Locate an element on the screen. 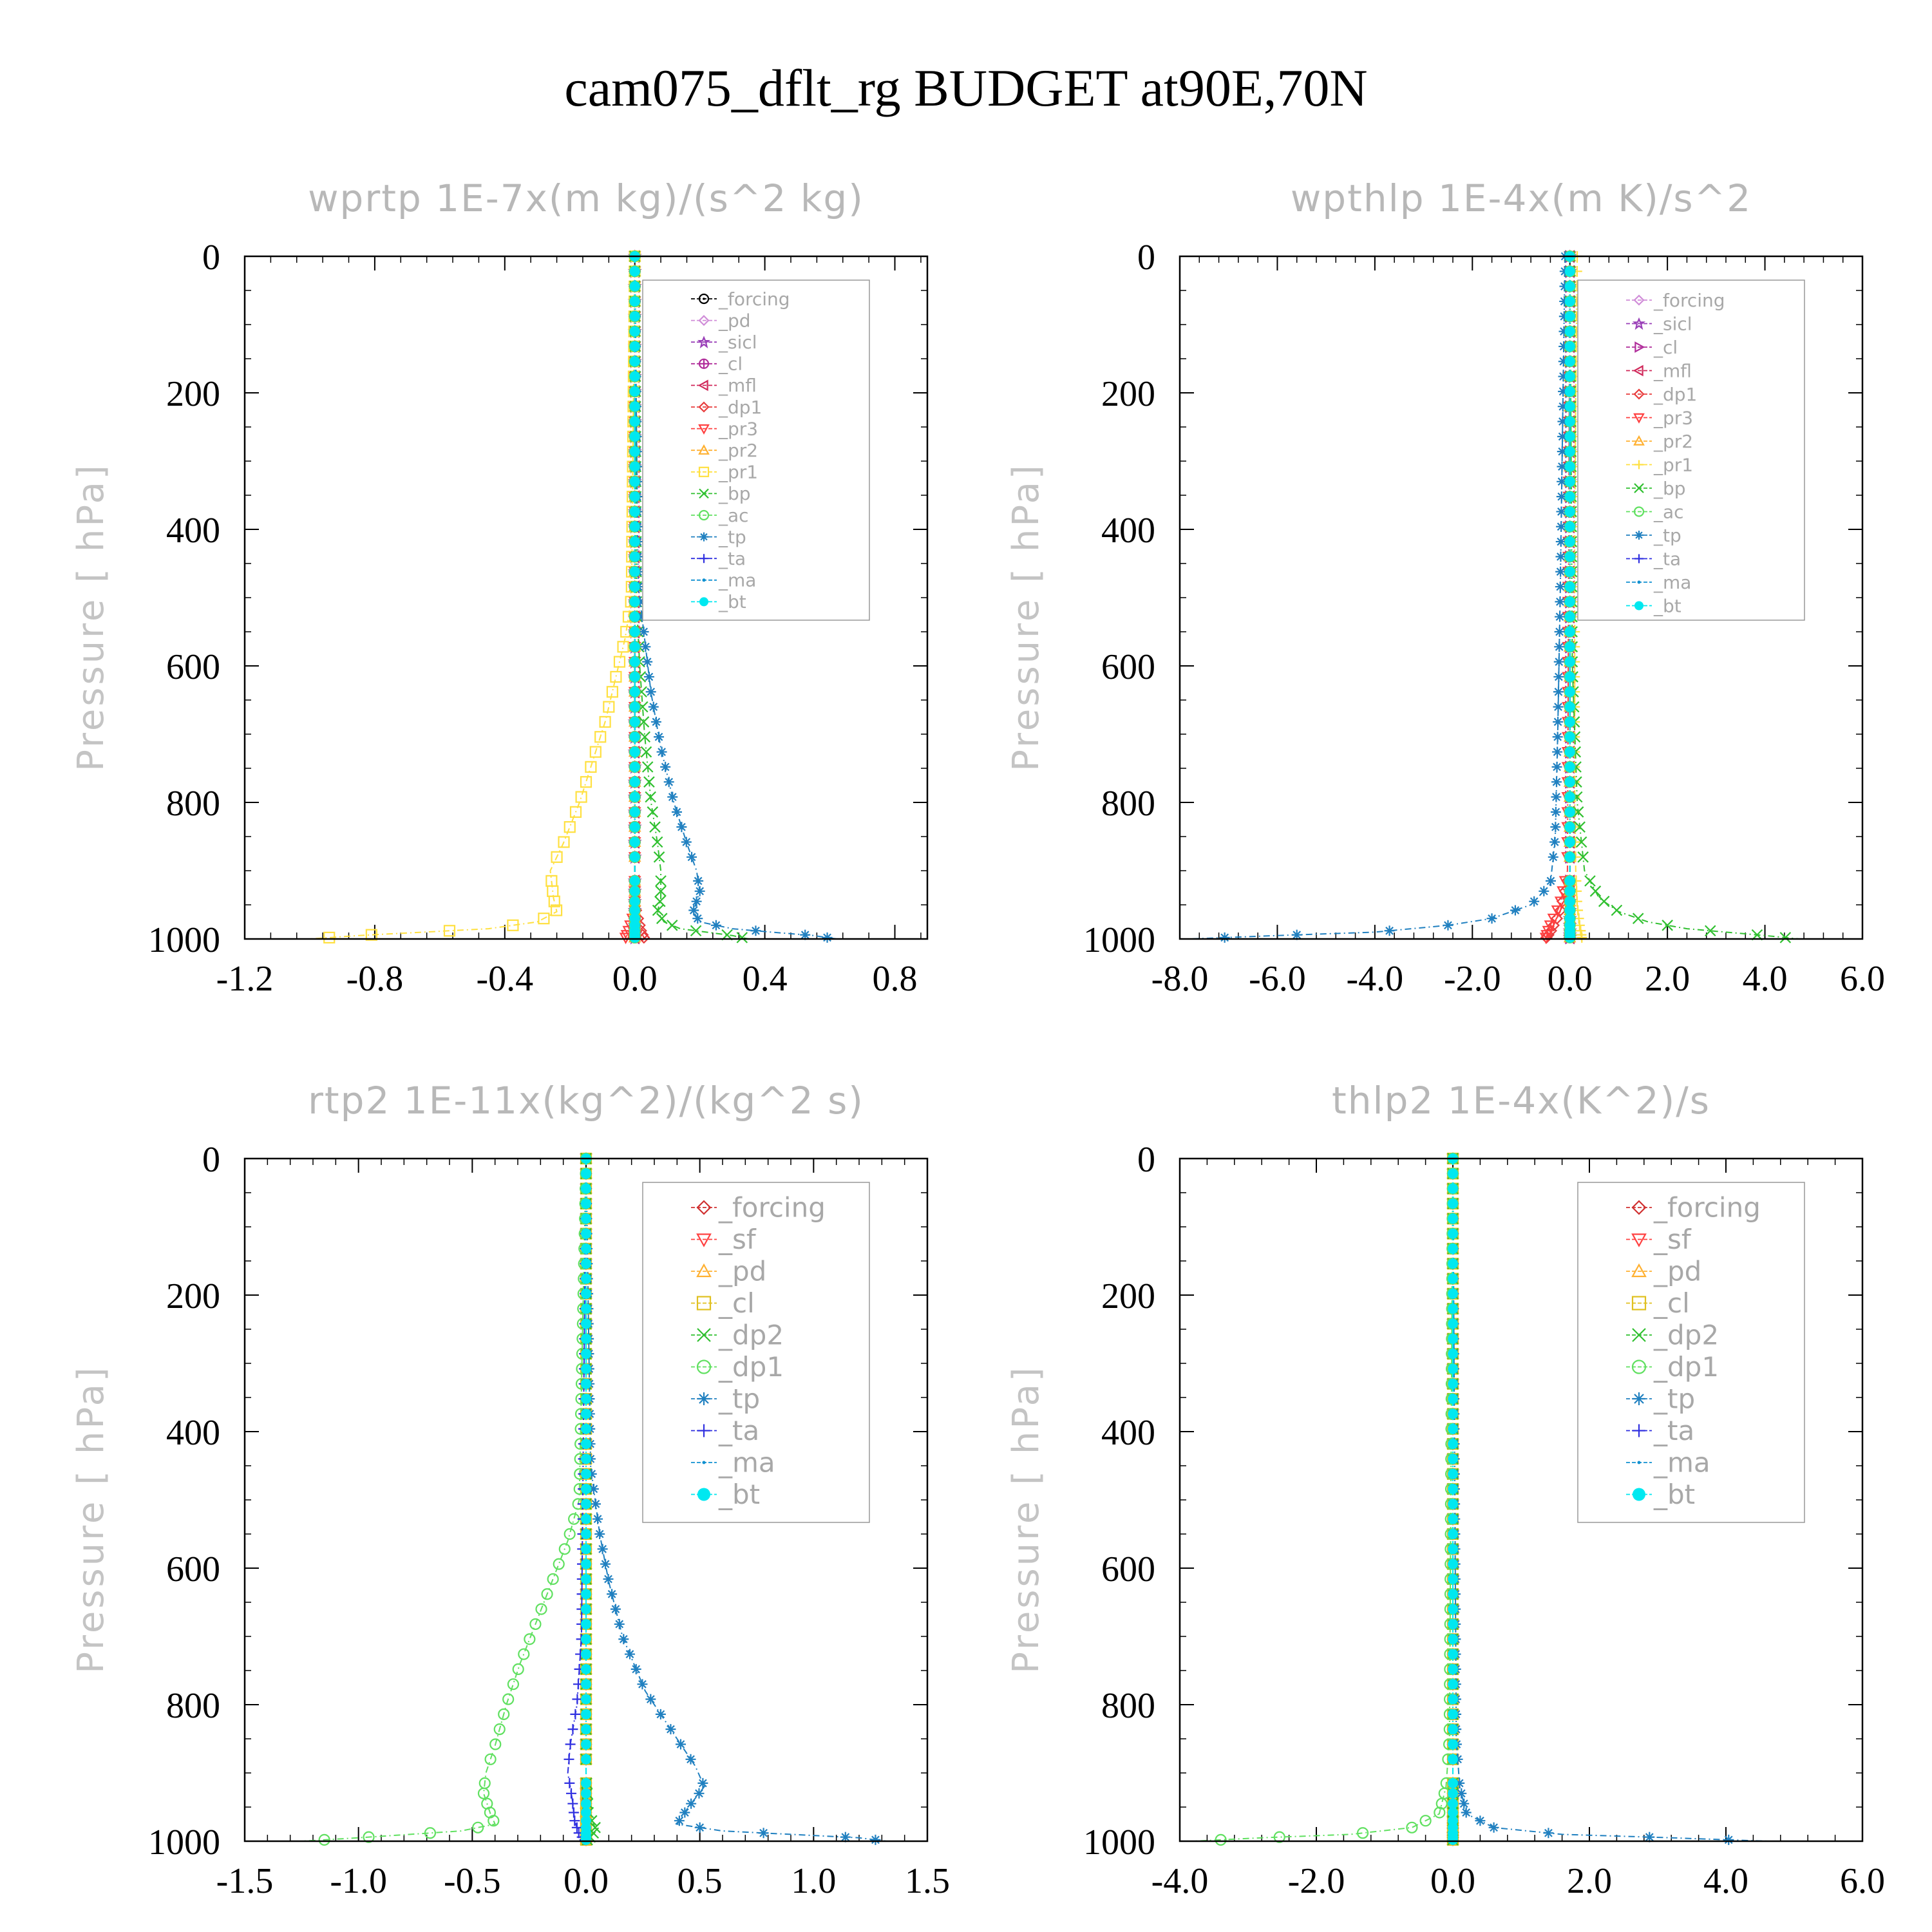  legend-entry: _sicl is located at coordinates (724, 342).